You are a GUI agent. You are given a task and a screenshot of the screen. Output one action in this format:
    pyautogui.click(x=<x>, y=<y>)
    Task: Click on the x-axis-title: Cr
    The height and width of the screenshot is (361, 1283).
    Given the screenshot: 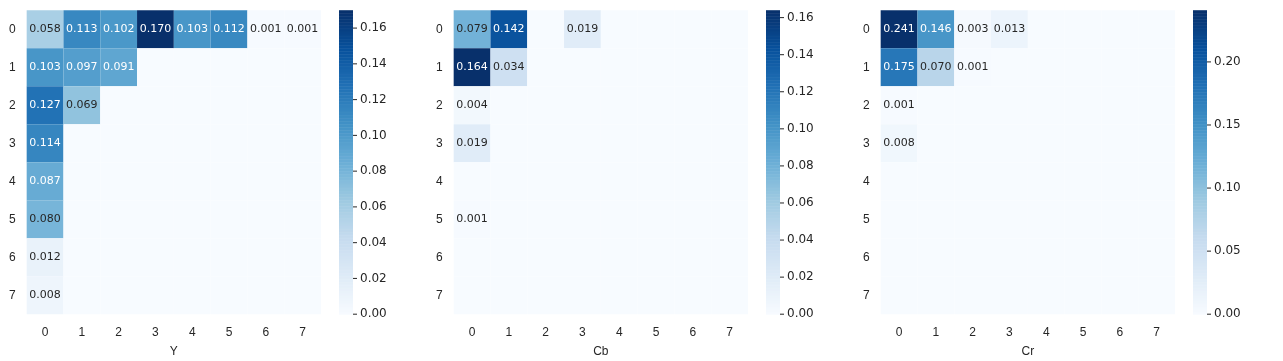 What is the action you would take?
    pyautogui.click(x=1028, y=351)
    